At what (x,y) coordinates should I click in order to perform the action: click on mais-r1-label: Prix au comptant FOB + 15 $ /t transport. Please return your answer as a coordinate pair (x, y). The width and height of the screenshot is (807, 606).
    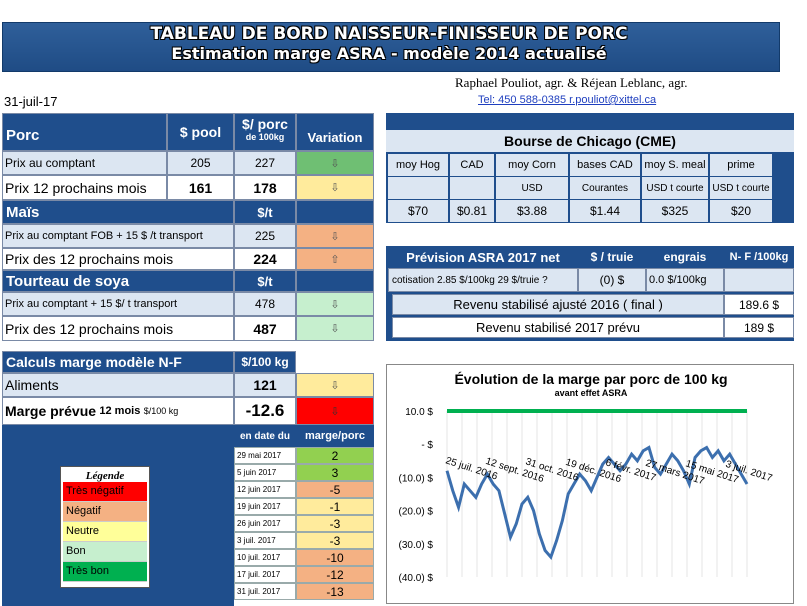
    Looking at the image, I should click on (118, 236).